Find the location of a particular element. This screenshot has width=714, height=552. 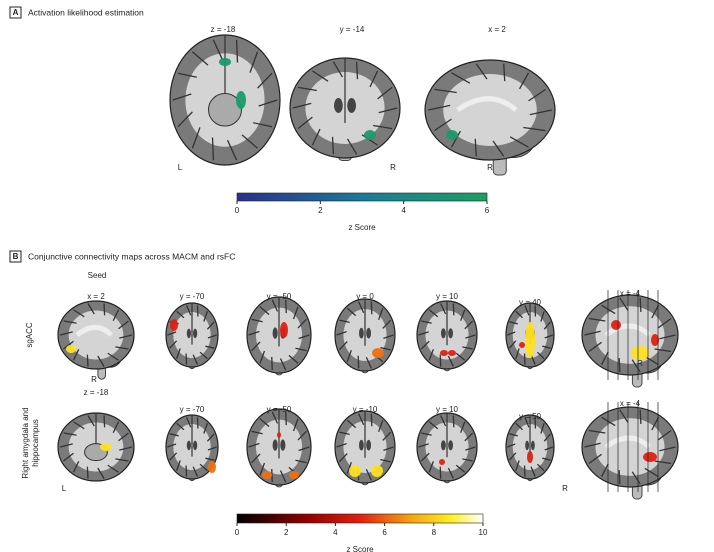

slice-label: z = -18 is located at coordinates (96, 392).